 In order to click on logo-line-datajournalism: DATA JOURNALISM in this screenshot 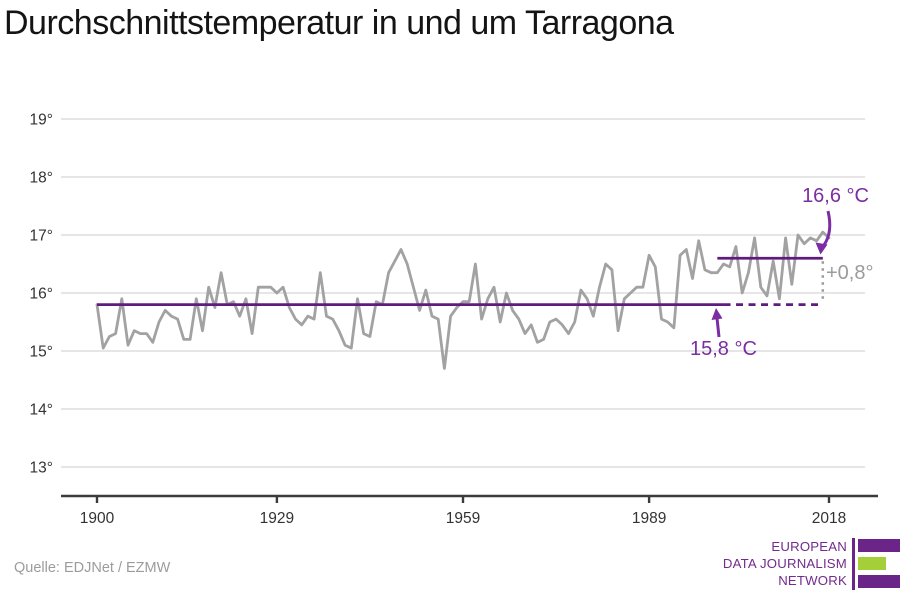, I will do `click(784, 563)`.